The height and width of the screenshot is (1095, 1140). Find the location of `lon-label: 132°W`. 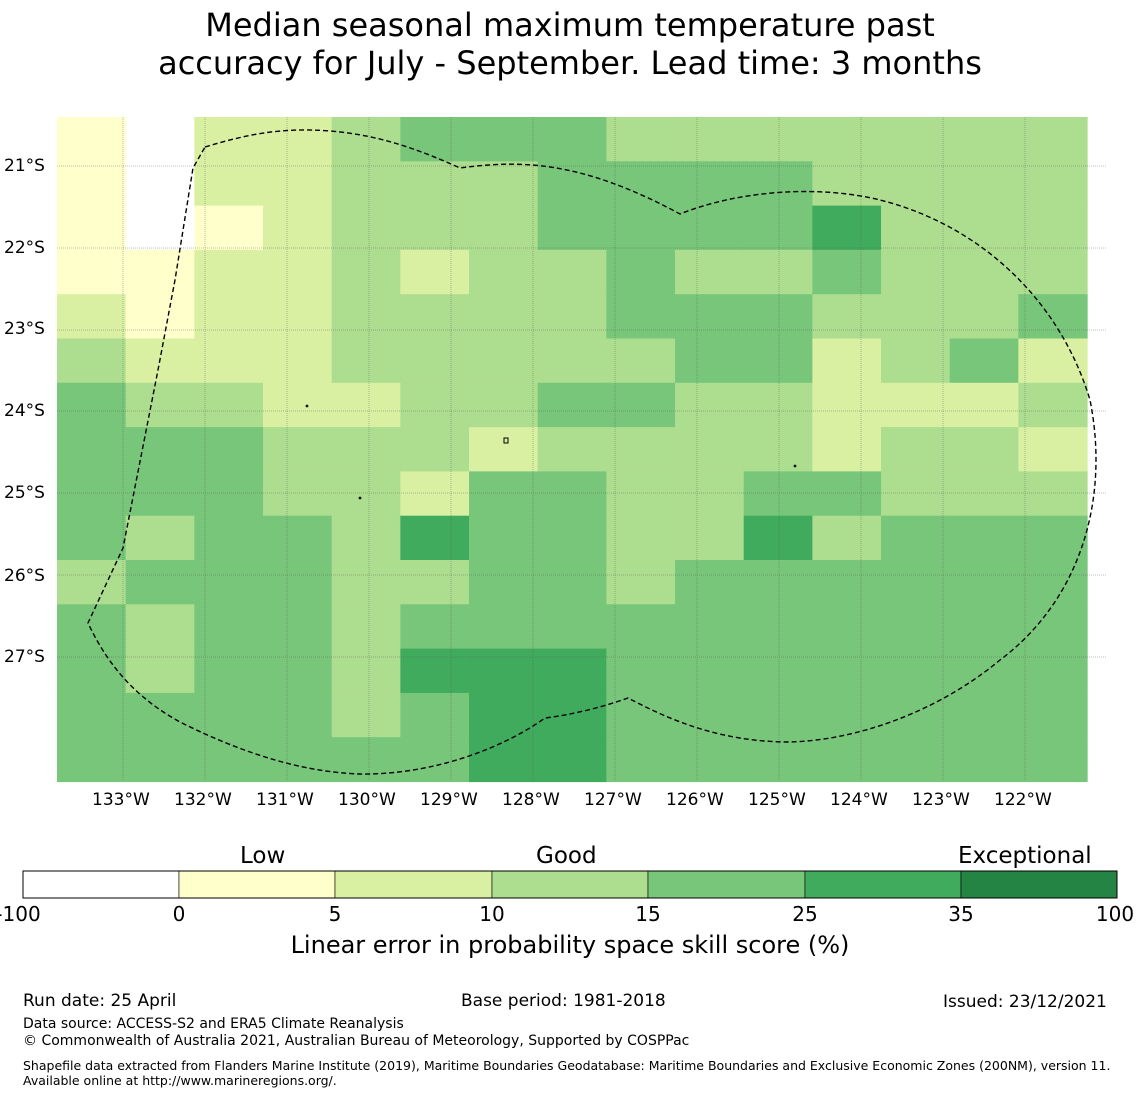

lon-label: 132°W is located at coordinates (203, 800).